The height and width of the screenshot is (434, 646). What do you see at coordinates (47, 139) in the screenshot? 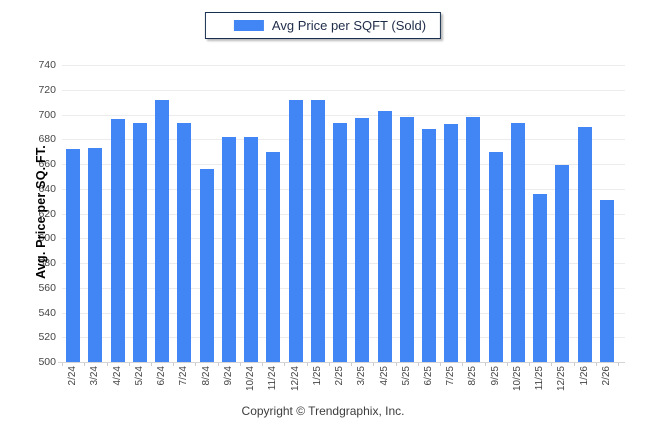
I see `y-tick-label: 680` at bounding box center [47, 139].